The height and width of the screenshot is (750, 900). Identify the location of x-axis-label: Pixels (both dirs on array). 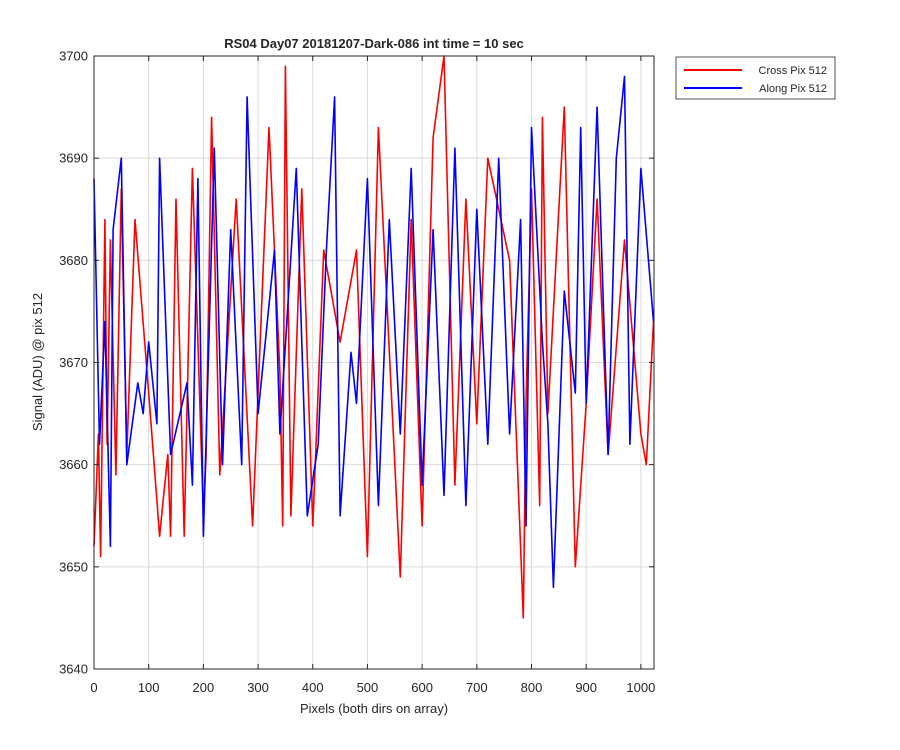
(374, 708).